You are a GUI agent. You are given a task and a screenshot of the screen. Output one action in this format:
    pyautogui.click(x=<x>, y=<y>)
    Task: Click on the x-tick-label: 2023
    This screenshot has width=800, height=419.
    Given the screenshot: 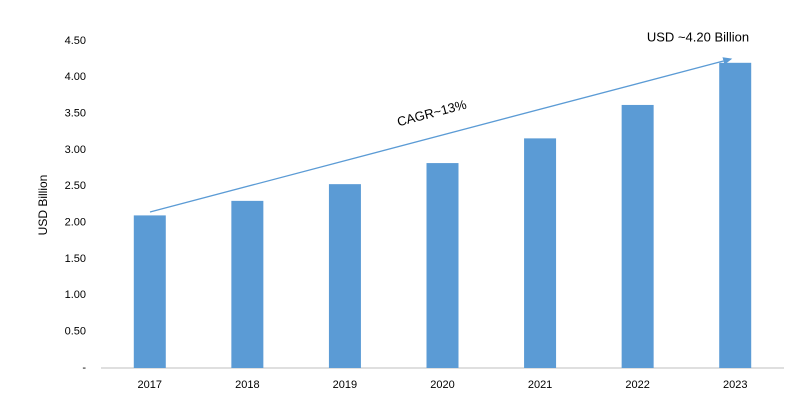 What is the action you would take?
    pyautogui.click(x=735, y=385)
    